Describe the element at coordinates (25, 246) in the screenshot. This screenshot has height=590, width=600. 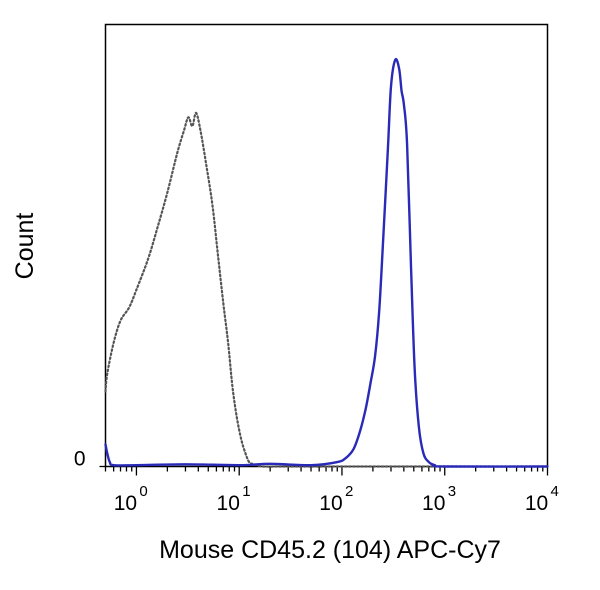
I see `y-axis-label: Count` at that location.